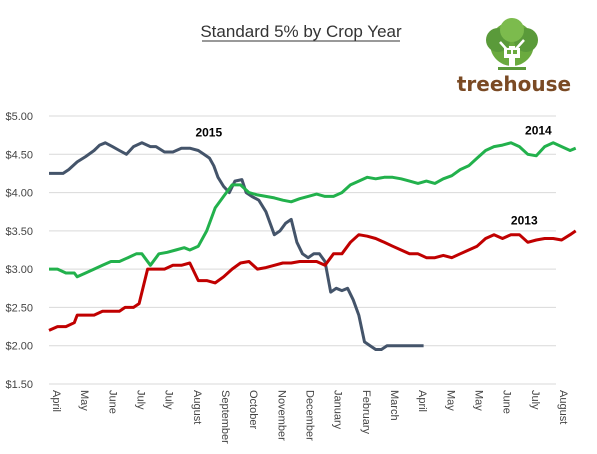 This screenshot has width=597, height=454. What do you see at coordinates (394, 405) in the screenshot?
I see `x-tick-label: March` at bounding box center [394, 405].